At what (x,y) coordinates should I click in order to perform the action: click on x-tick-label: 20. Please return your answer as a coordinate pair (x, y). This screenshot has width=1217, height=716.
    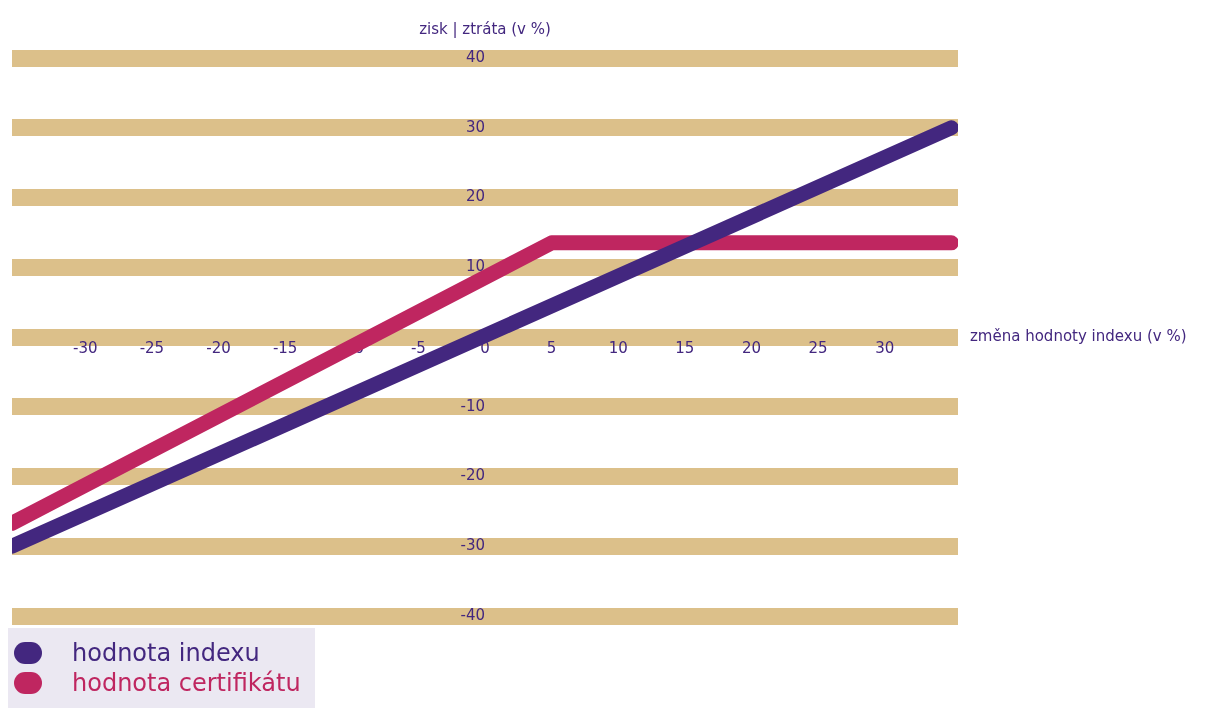
    Looking at the image, I should click on (751, 347).